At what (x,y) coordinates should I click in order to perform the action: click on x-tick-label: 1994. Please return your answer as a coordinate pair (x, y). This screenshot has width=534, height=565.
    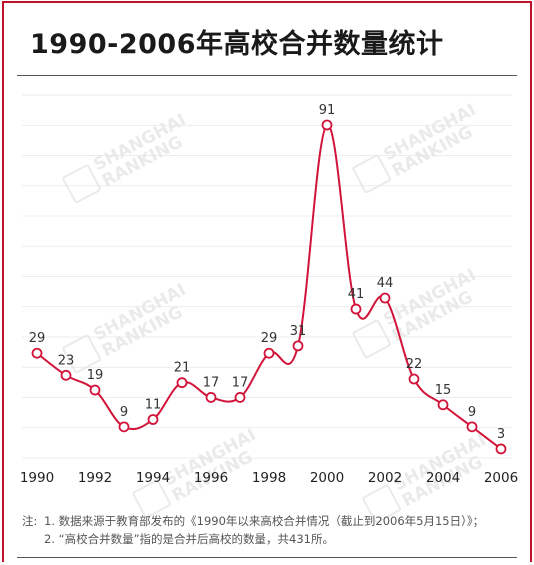
    Looking at the image, I should click on (153, 478).